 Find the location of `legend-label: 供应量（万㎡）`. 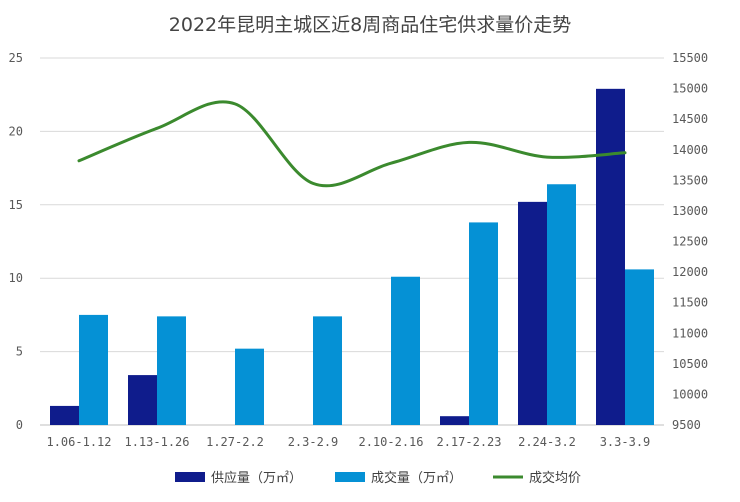

legend-label: 供应量（万㎡） is located at coordinates (256, 478).